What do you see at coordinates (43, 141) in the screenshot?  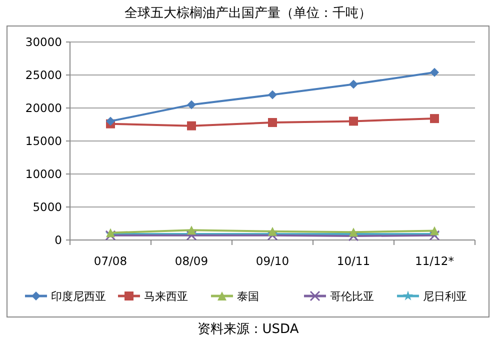 I see `y-tick-label: 15000` at bounding box center [43, 141].